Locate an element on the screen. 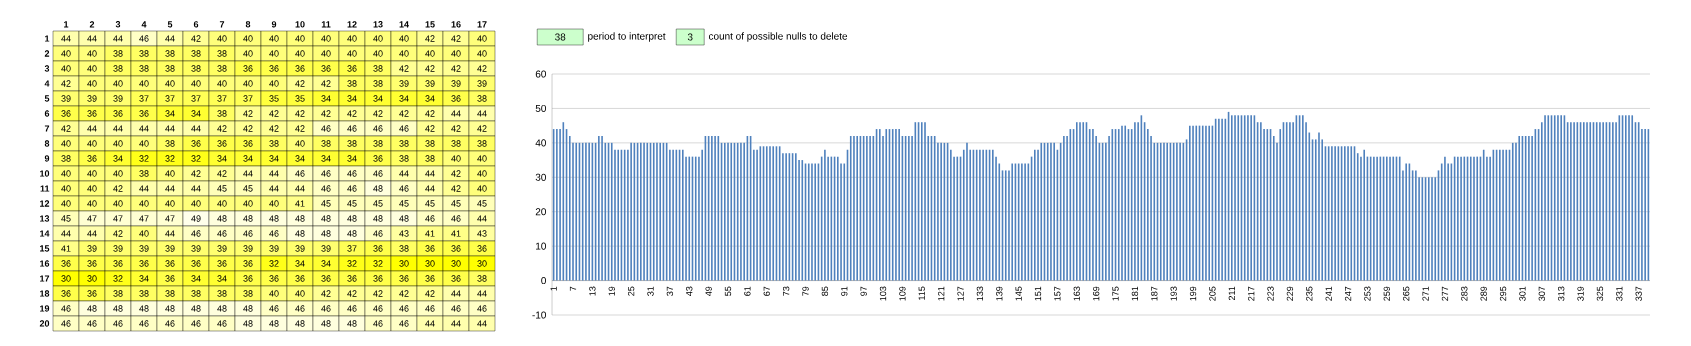 The height and width of the screenshot is (346, 1691). x-tick-label: 6 is located at coordinates (196, 24).